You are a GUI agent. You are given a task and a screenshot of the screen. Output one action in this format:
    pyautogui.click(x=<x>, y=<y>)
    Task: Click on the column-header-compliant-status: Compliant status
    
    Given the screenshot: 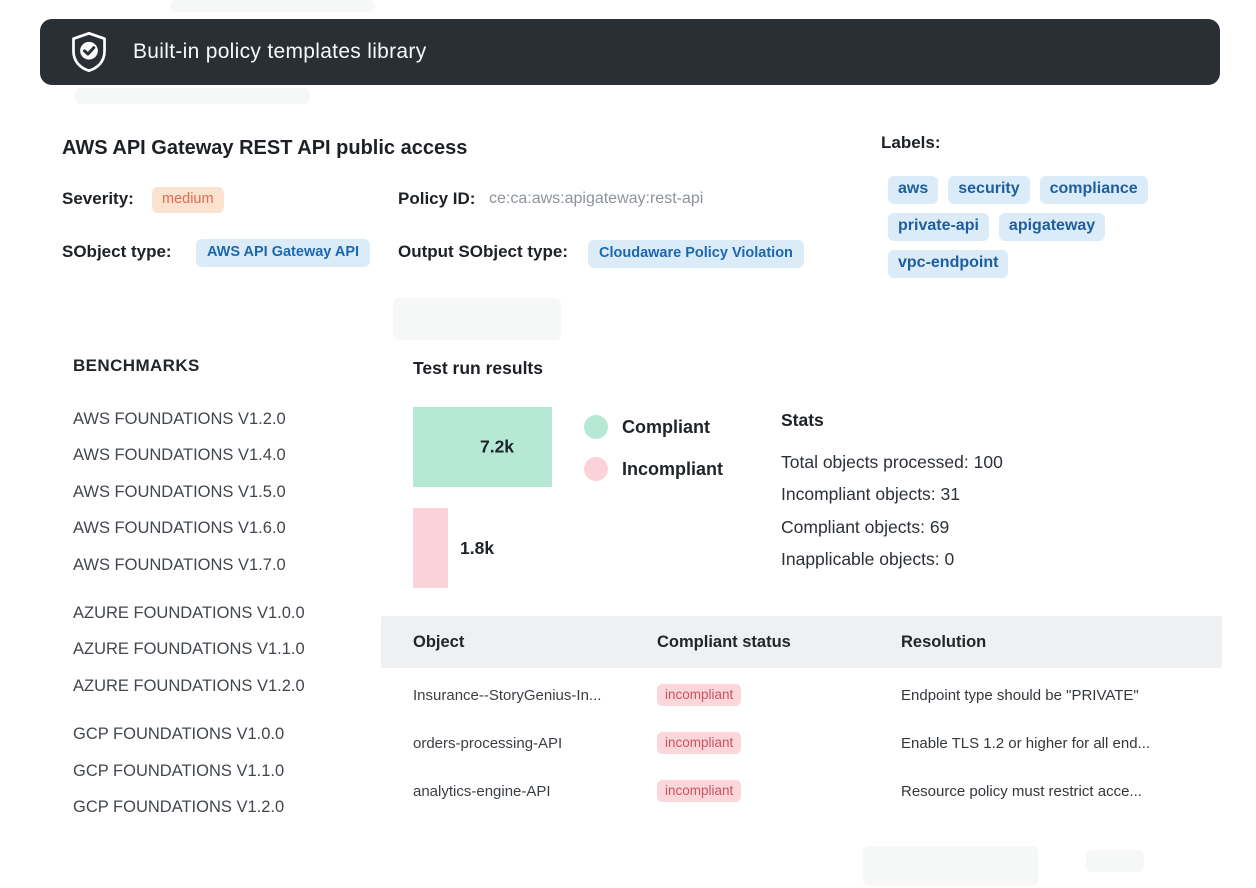 What is the action you would take?
    pyautogui.click(x=724, y=641)
    